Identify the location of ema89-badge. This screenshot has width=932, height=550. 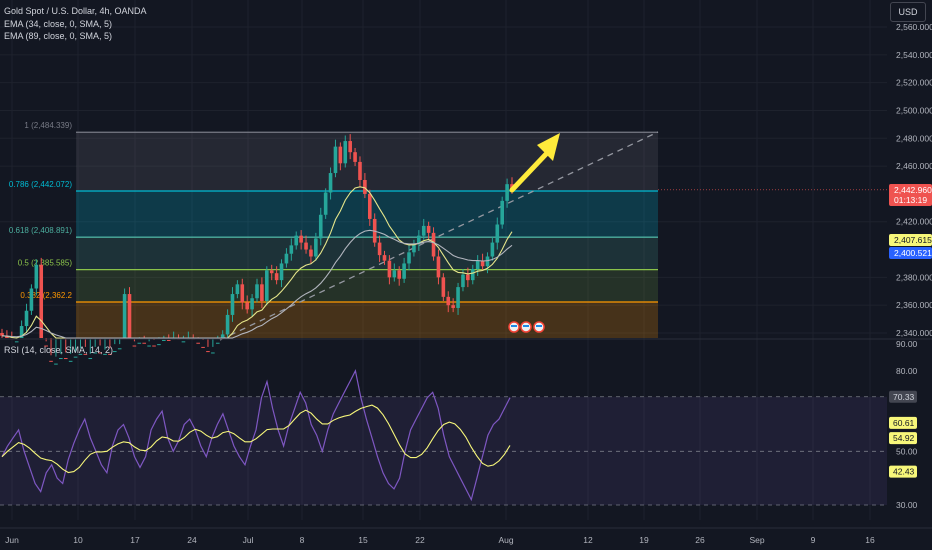
(910, 253).